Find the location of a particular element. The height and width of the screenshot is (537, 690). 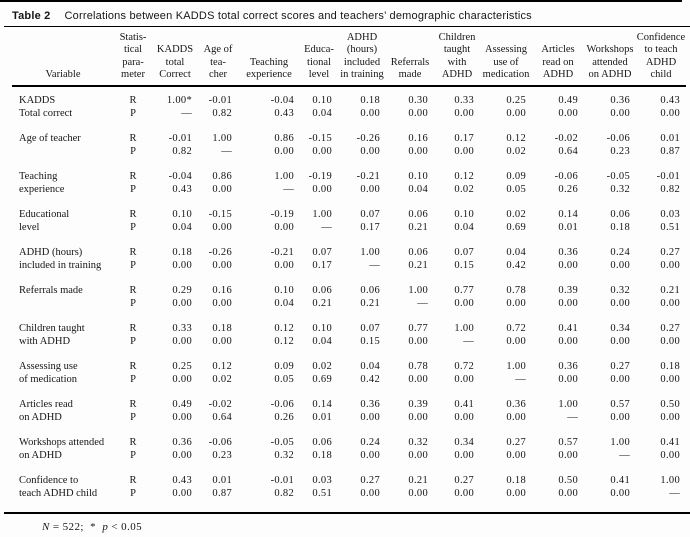

correlation-value: 0.57 is located at coordinates (620, 404).